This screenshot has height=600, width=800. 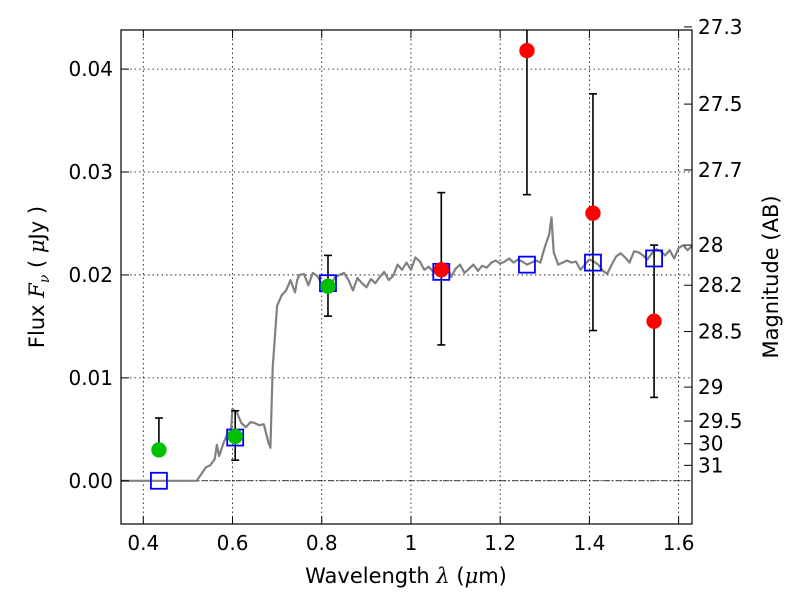 I want to click on y2-axis-label: Magnitude (AB), so click(x=771, y=276).